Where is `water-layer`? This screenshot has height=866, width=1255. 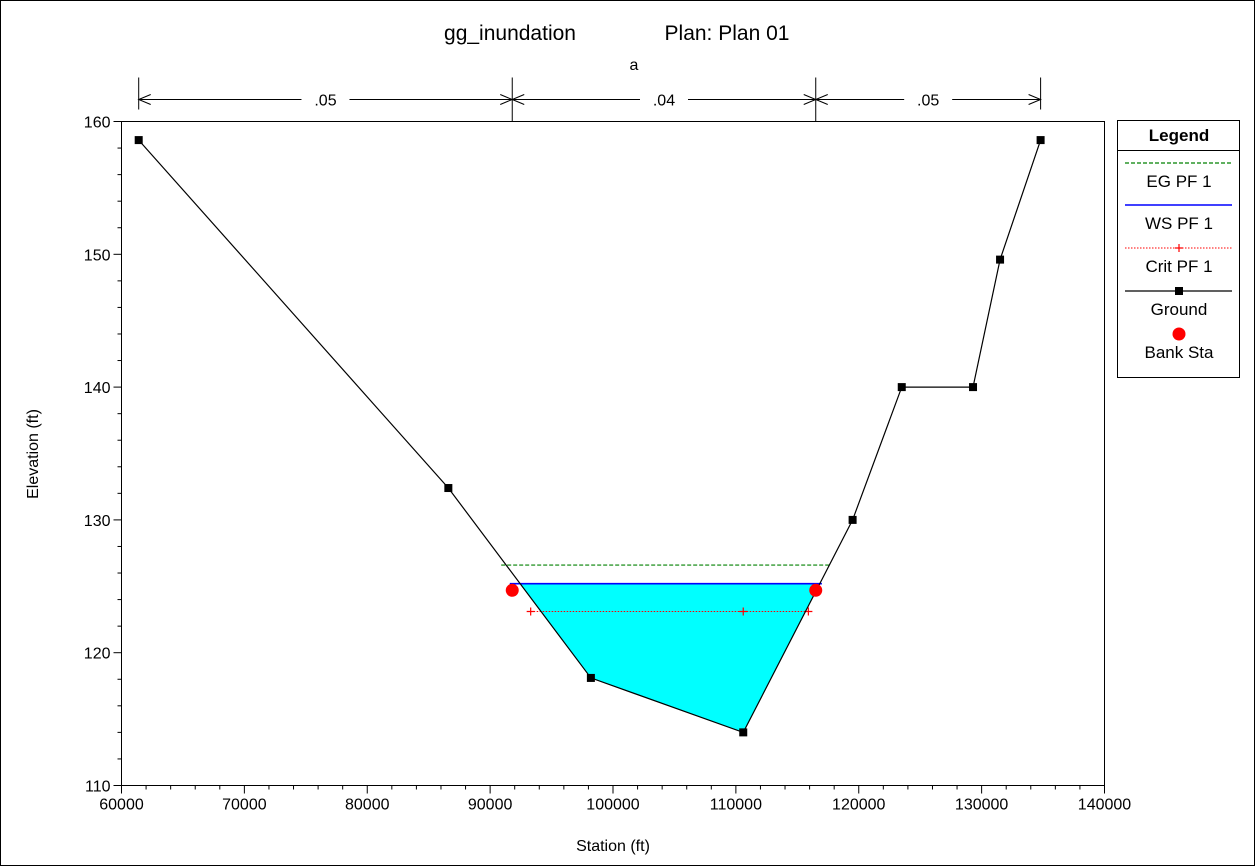
water-layer is located at coordinates (670, 658).